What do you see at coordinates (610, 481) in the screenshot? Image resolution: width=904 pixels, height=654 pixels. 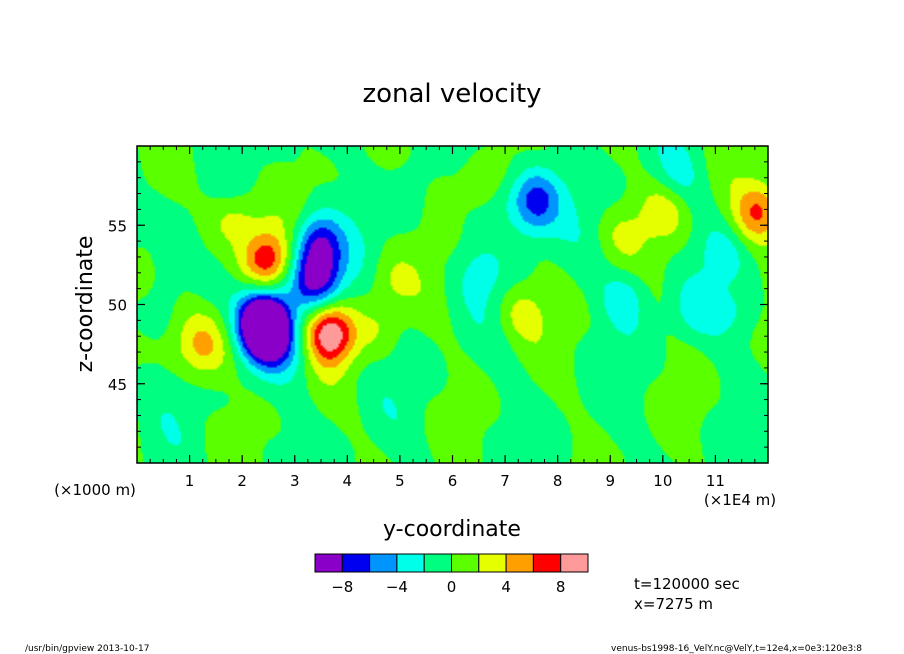 I see `x-tick-label: 9` at bounding box center [610, 481].